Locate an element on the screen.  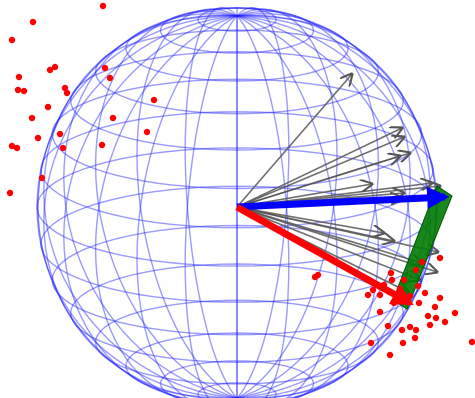
red-mean-vector is located at coordinates (324, 255).